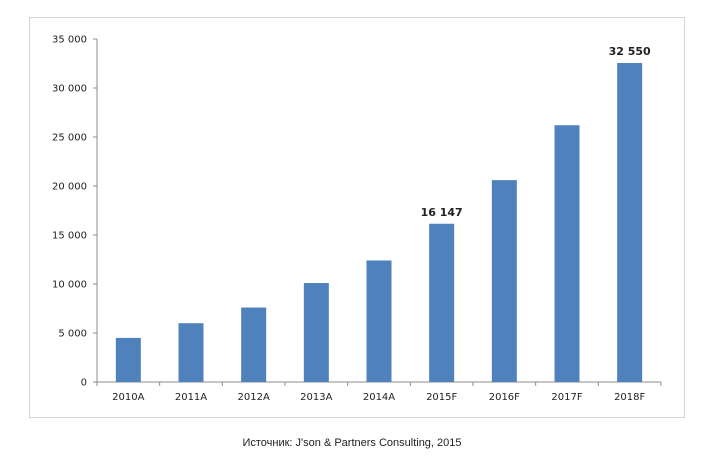 The height and width of the screenshot is (461, 704). Describe the element at coordinates (69, 40) in the screenshot. I see `y-tick-label: 35 000` at that location.